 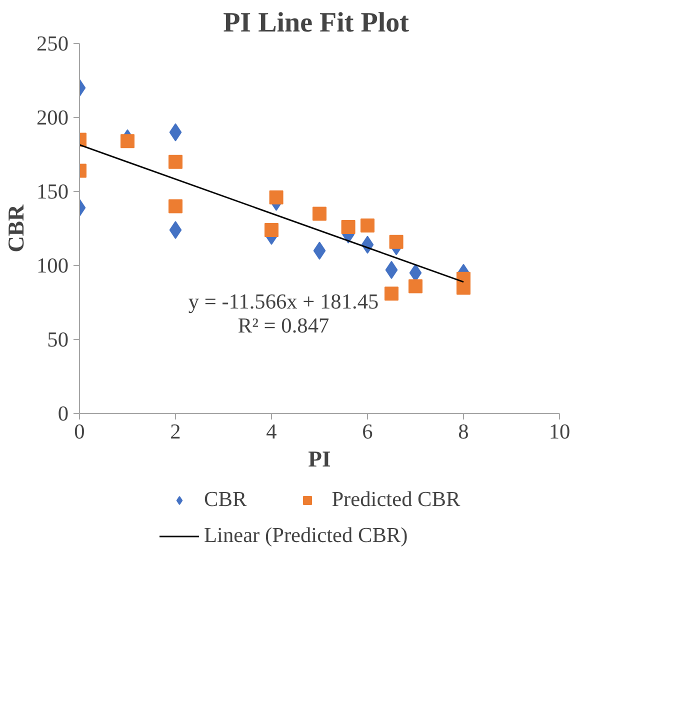 What do you see at coordinates (396, 499) in the screenshot?
I see `legend-label: Predicted CBR` at bounding box center [396, 499].